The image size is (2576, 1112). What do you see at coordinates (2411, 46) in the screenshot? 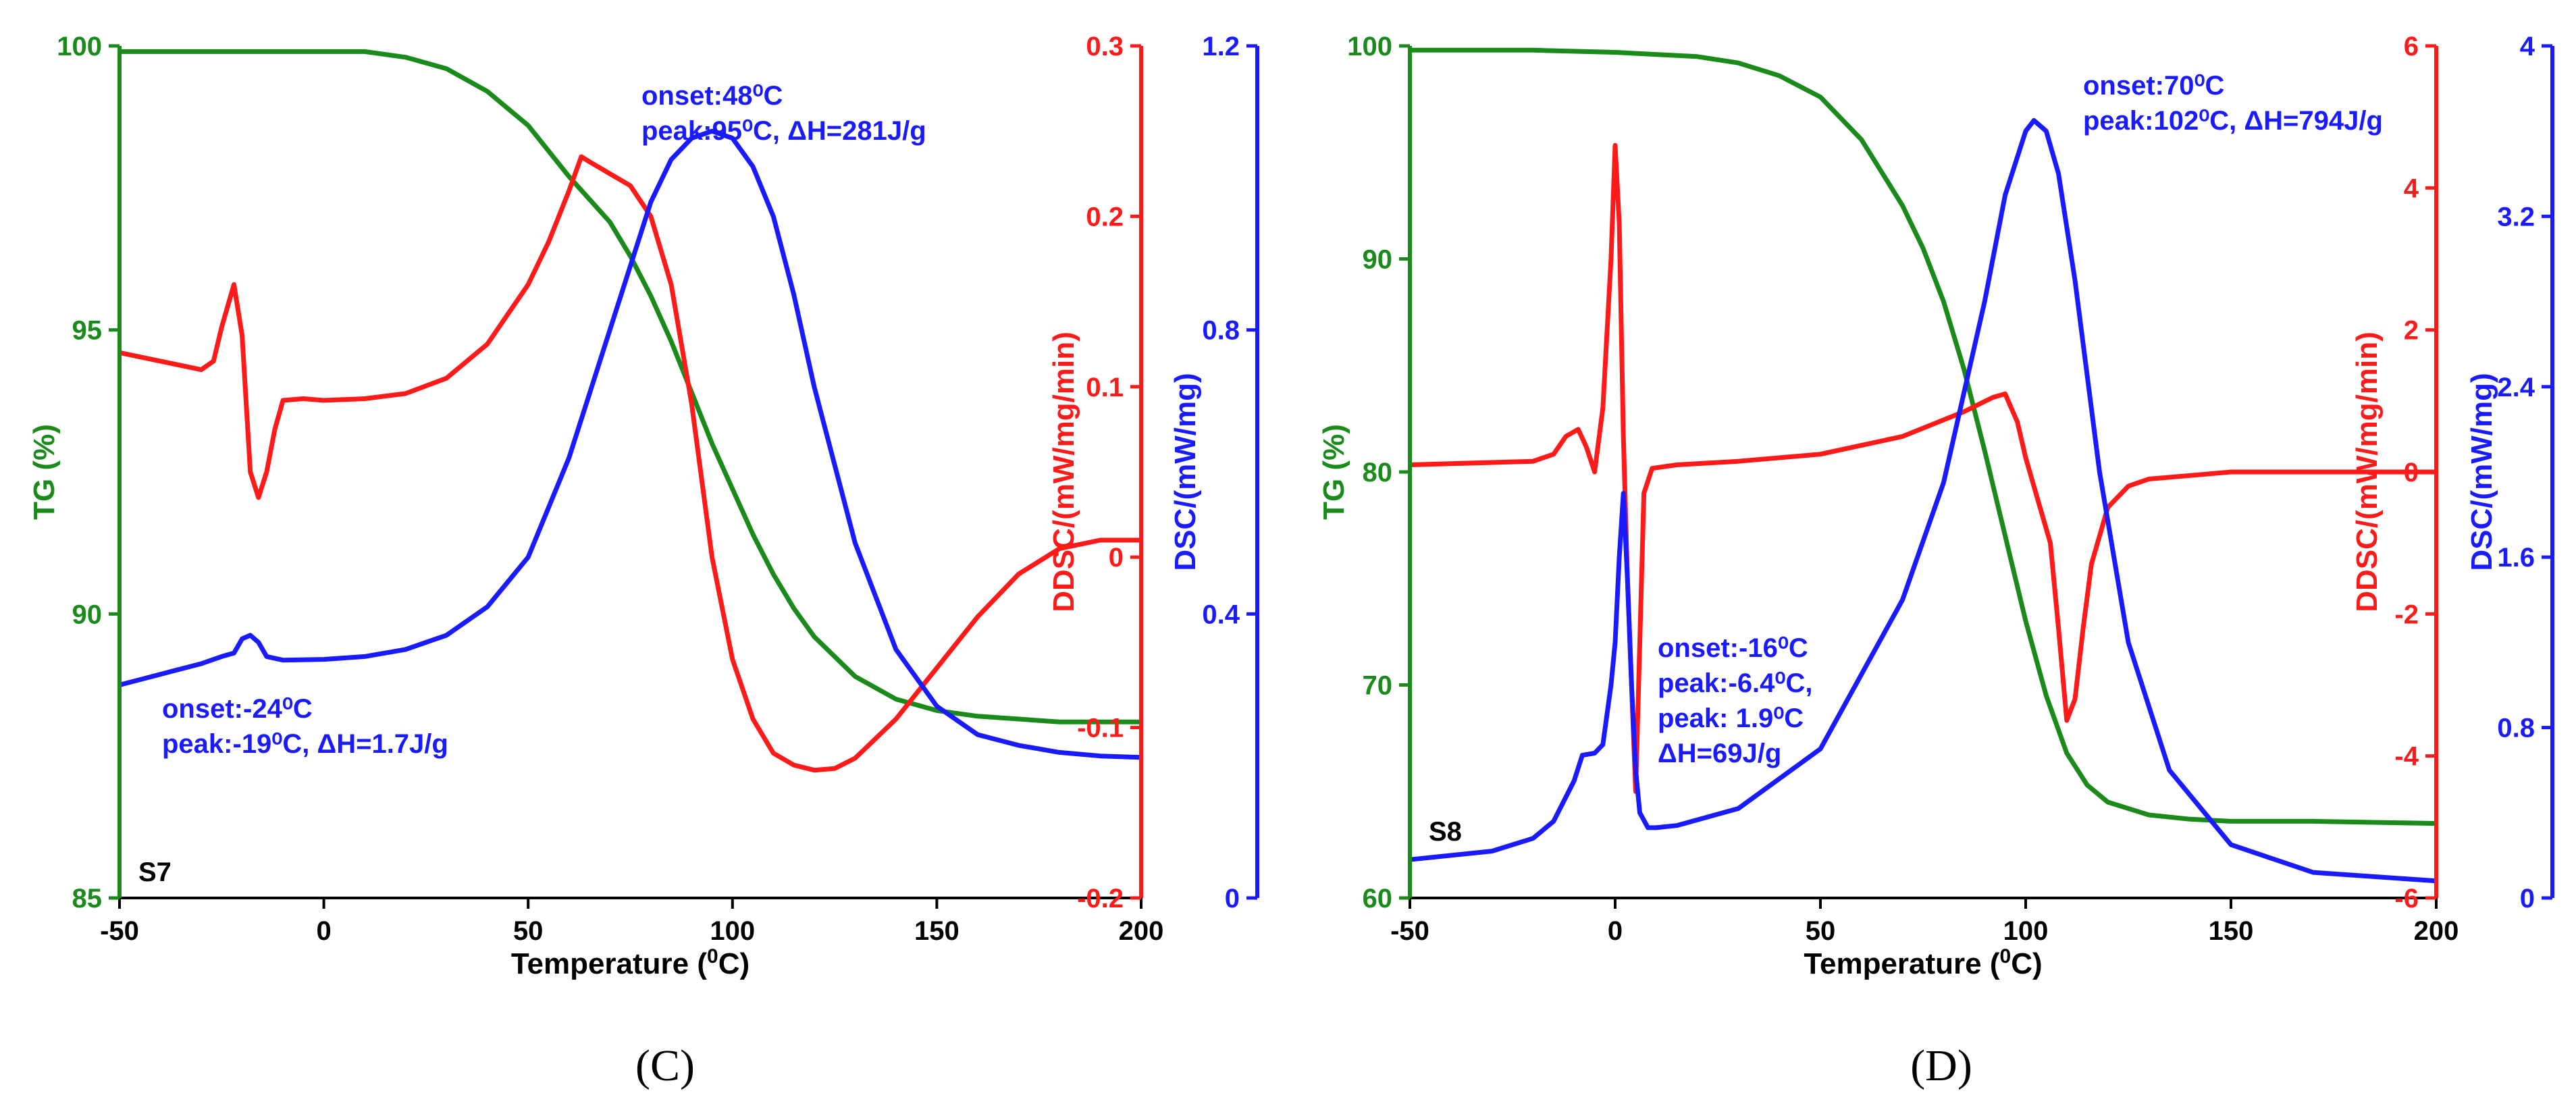
I see `ddsc-tick-label: 6` at bounding box center [2411, 46].